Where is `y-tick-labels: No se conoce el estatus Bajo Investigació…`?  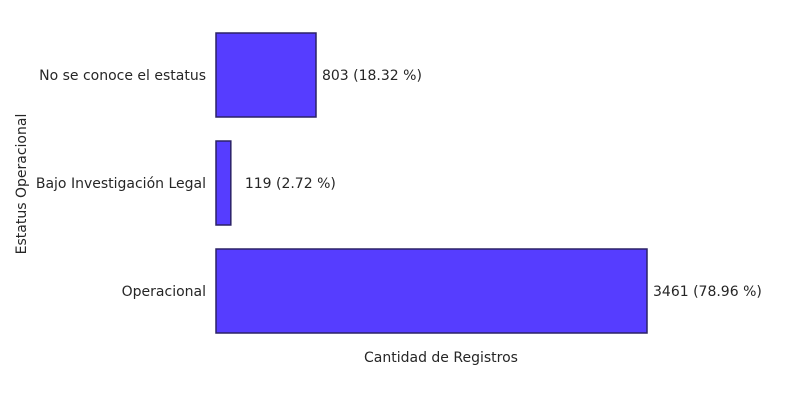 y-tick-labels: No se conoce el estatus Bajo Investigació… is located at coordinates (121, 184).